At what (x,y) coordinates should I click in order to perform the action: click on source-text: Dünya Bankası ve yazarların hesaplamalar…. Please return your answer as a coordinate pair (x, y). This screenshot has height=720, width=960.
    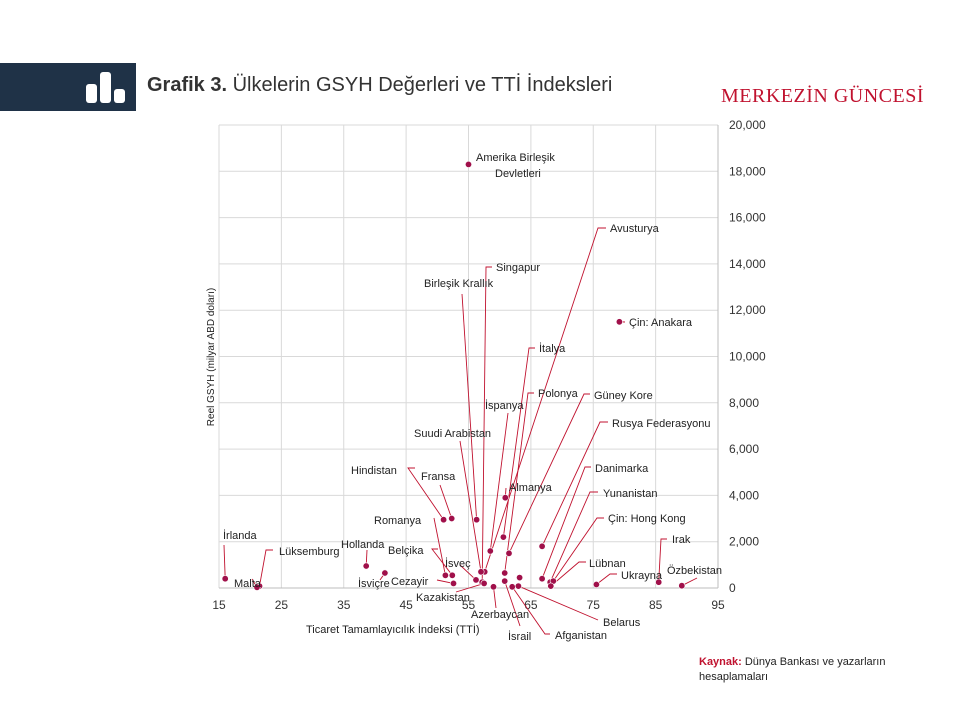
    Looking at the image, I should click on (792, 669).